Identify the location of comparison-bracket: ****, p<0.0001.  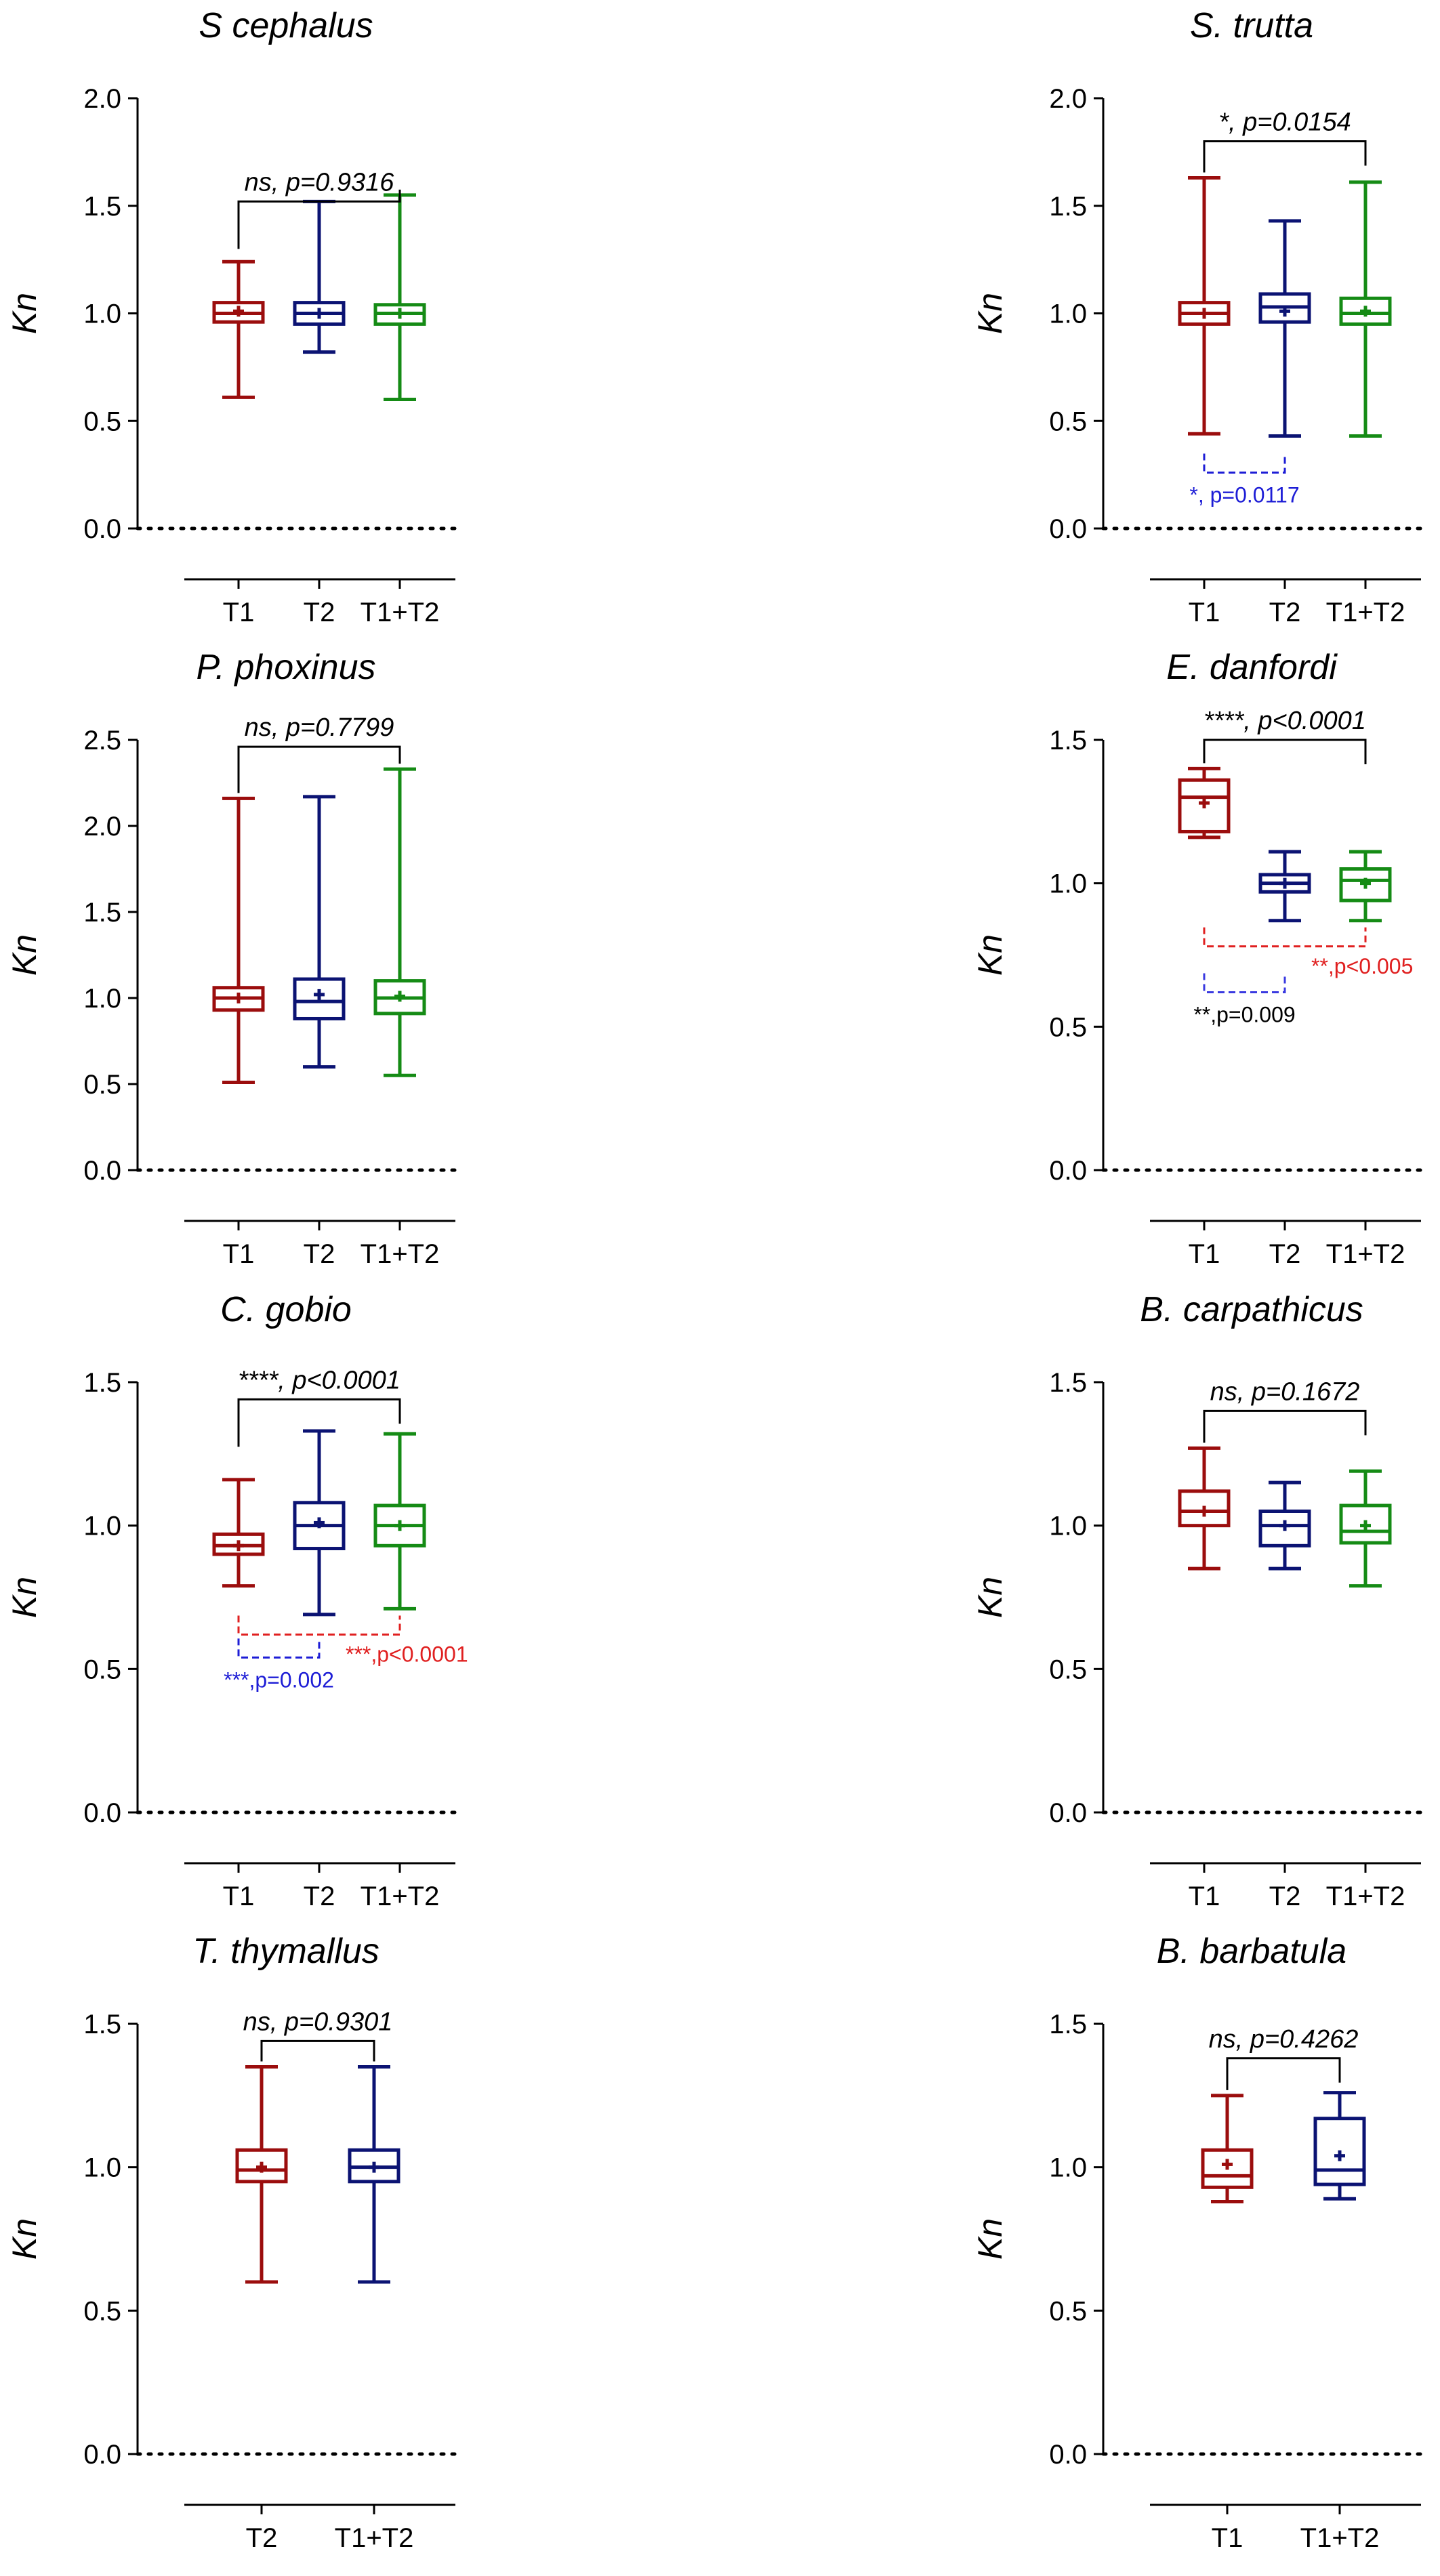
(1285, 735).